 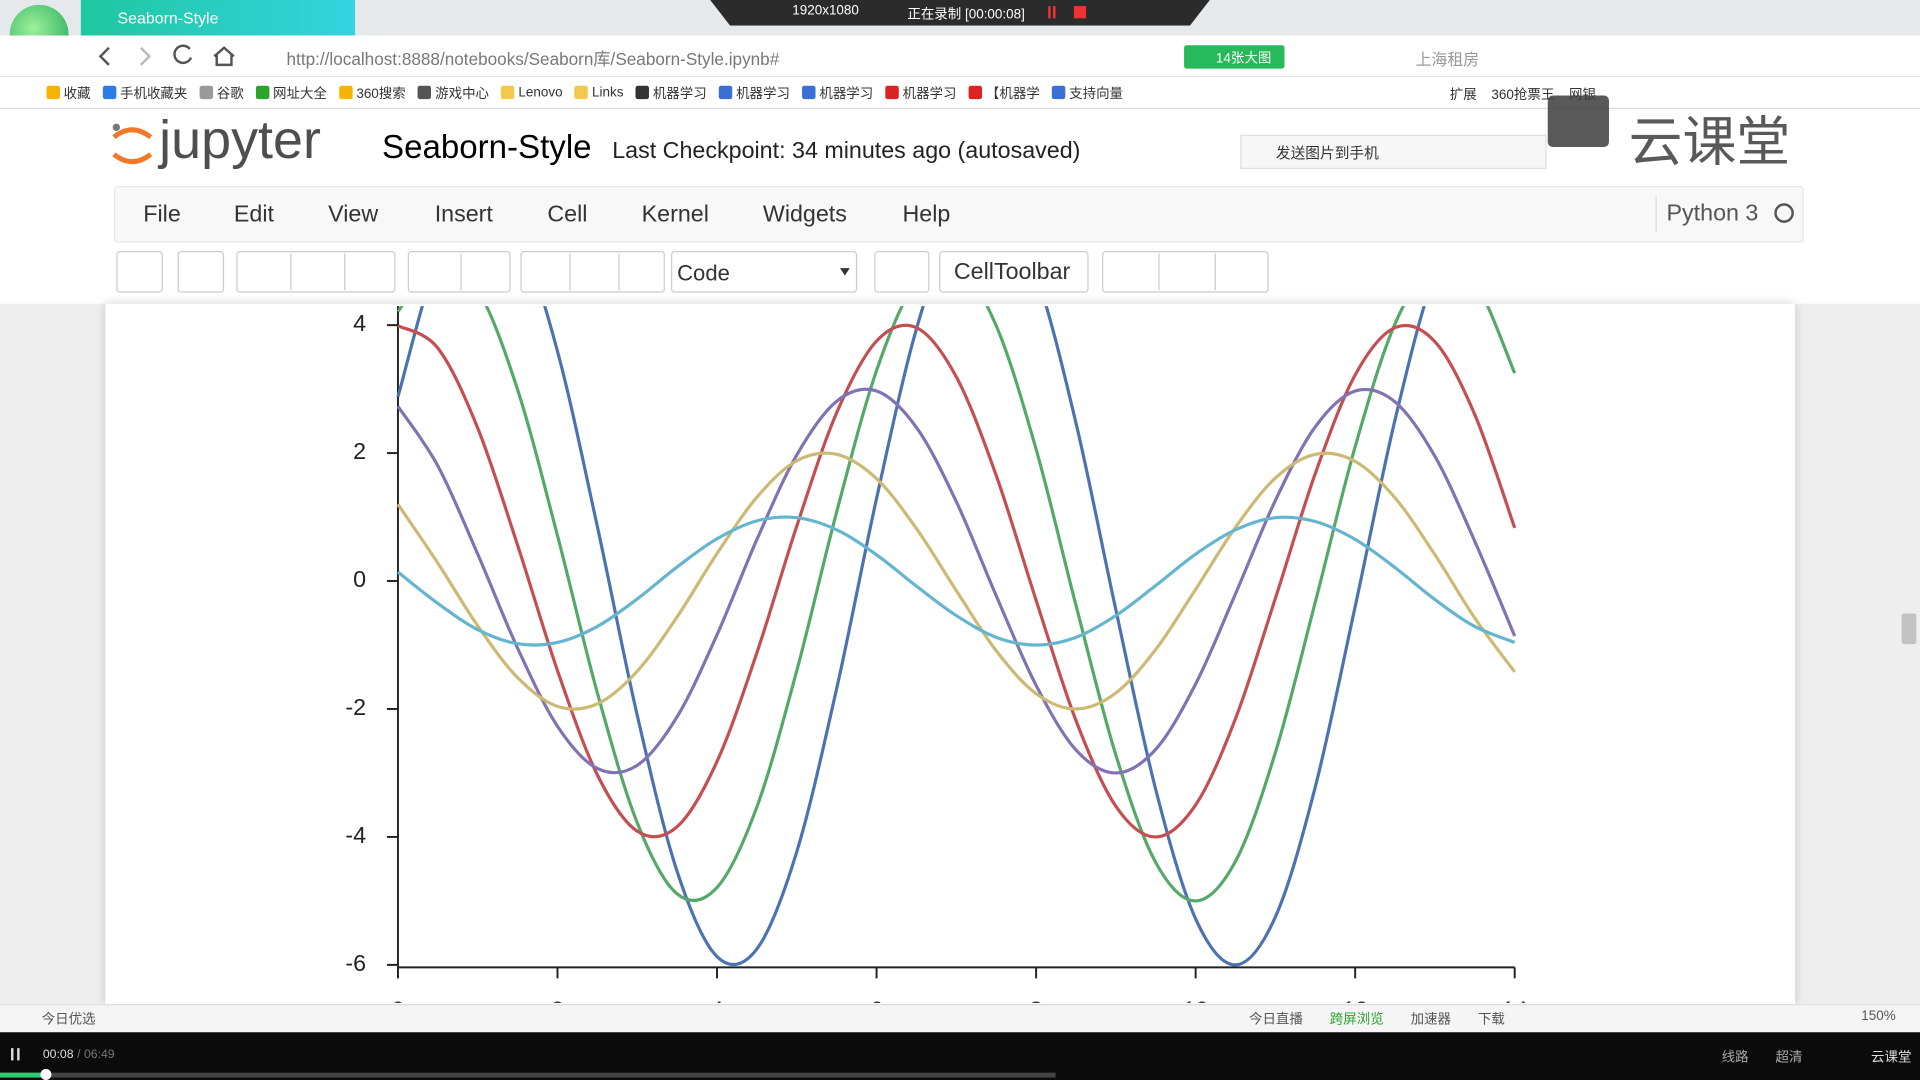 I want to click on bookmark: 谷歌, so click(x=221, y=93).